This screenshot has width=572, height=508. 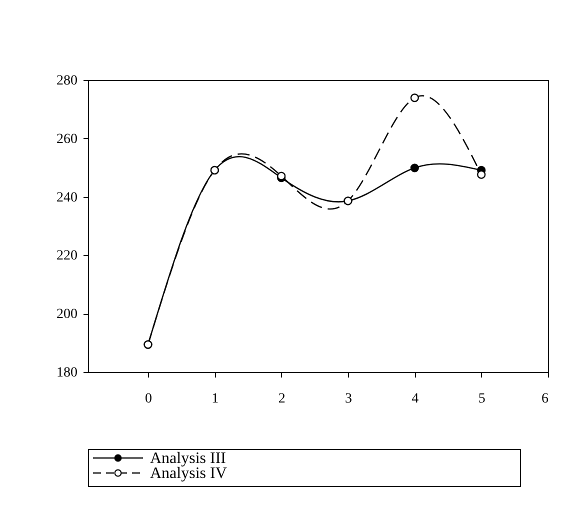 I want to click on x-tick-label: 3, so click(x=348, y=399).